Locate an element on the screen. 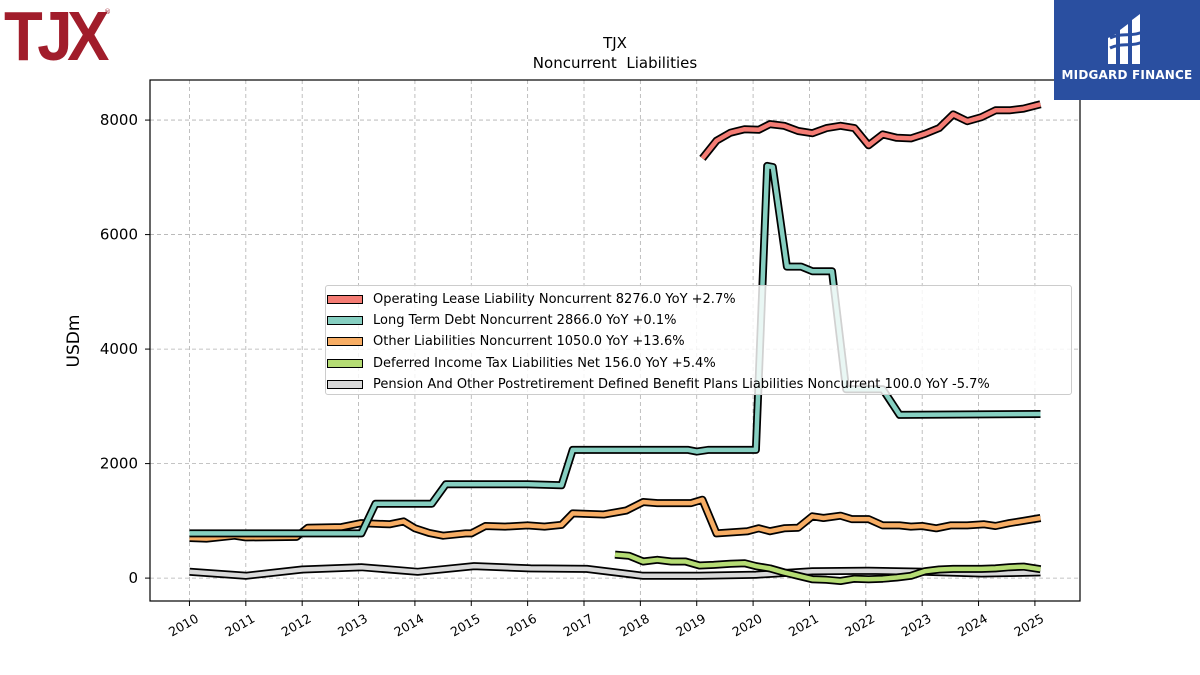  tjx-logo-text: TJX is located at coordinates (57, 35).